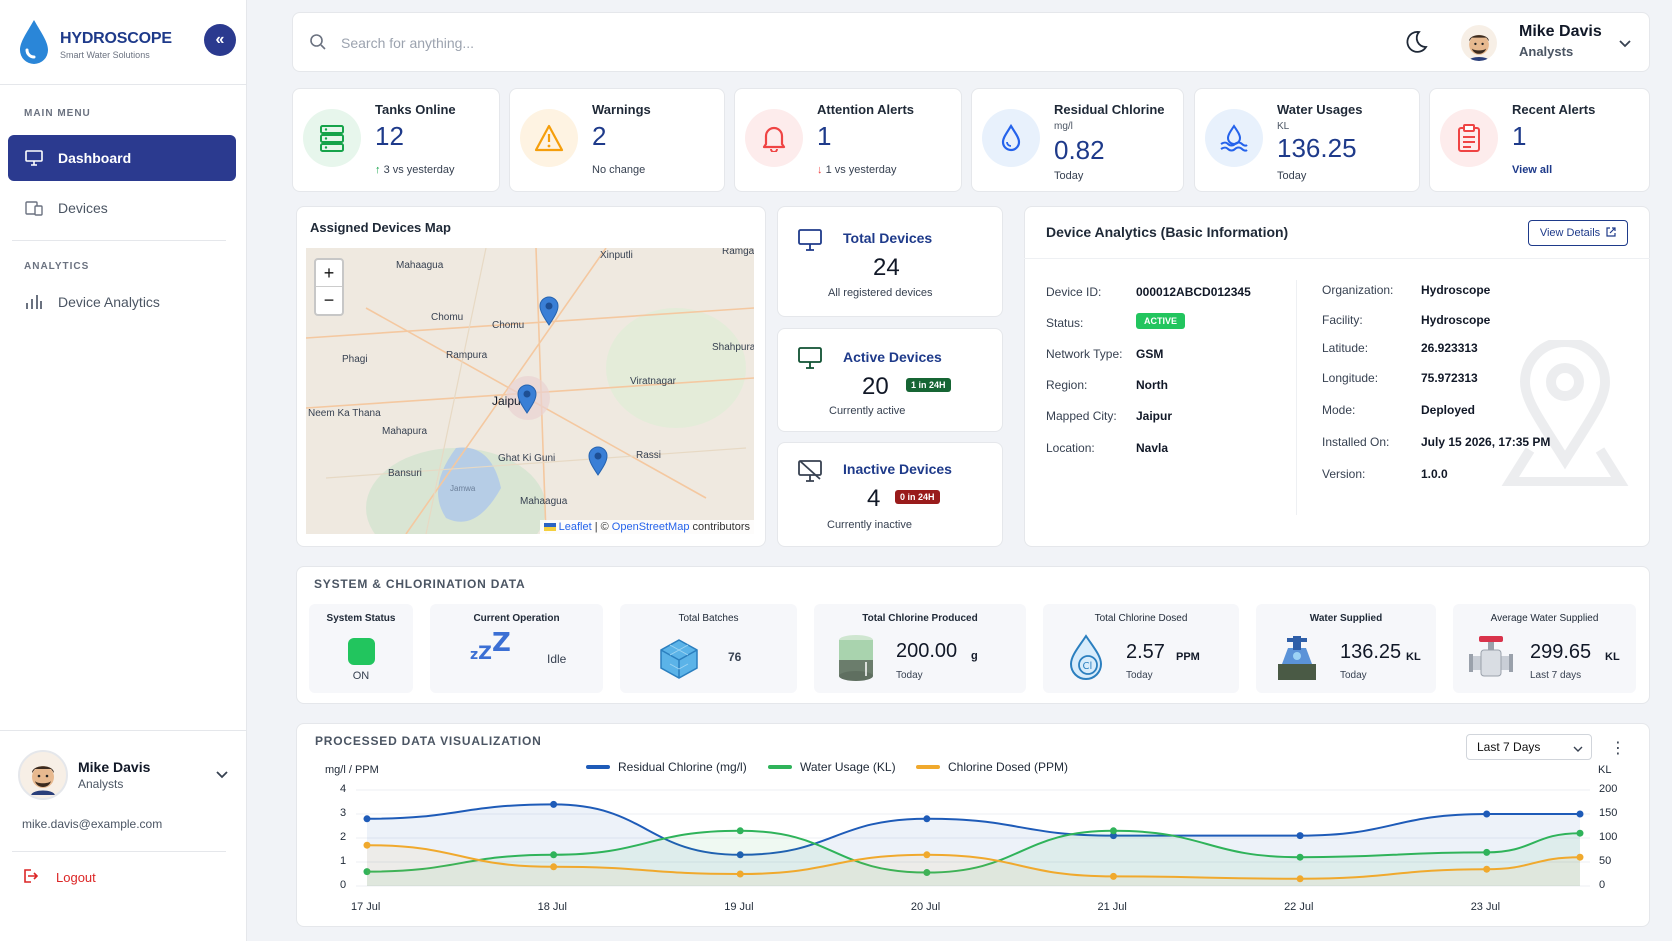 Image resolution: width=1672 pixels, height=941 pixels. I want to click on facility-value: Hydroscope, so click(1456, 320).